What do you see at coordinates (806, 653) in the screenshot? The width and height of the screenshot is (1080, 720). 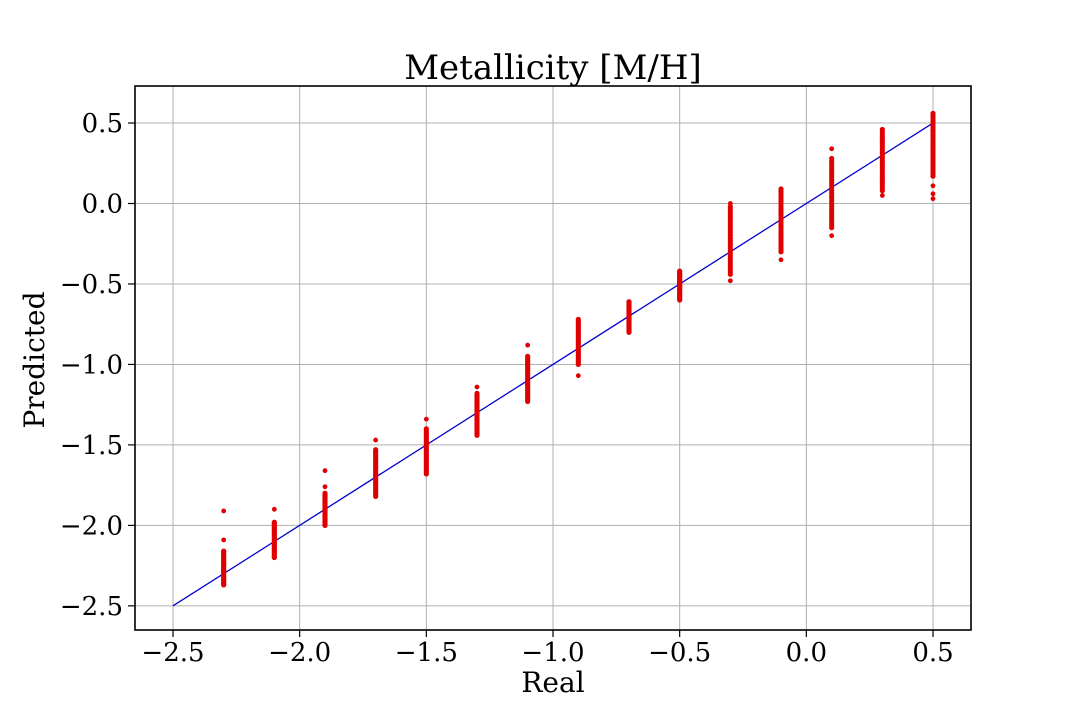 I see `x-tick-label: 0.0` at bounding box center [806, 653].